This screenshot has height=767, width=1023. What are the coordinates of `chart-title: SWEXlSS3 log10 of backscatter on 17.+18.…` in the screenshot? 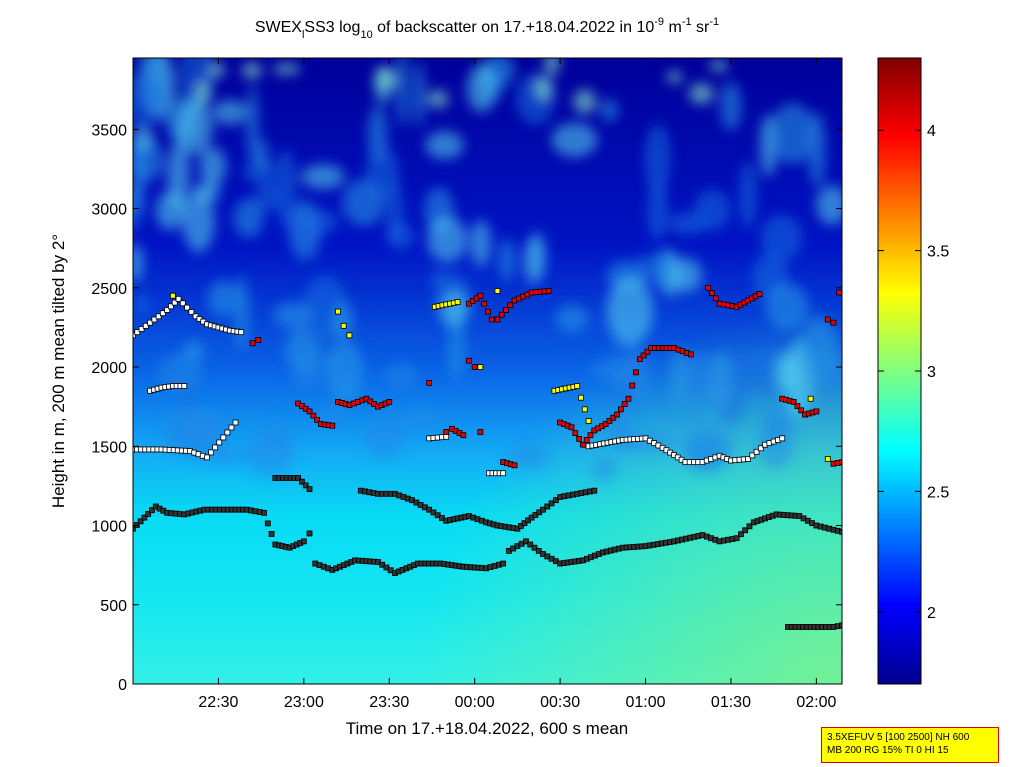 It's located at (487, 28).